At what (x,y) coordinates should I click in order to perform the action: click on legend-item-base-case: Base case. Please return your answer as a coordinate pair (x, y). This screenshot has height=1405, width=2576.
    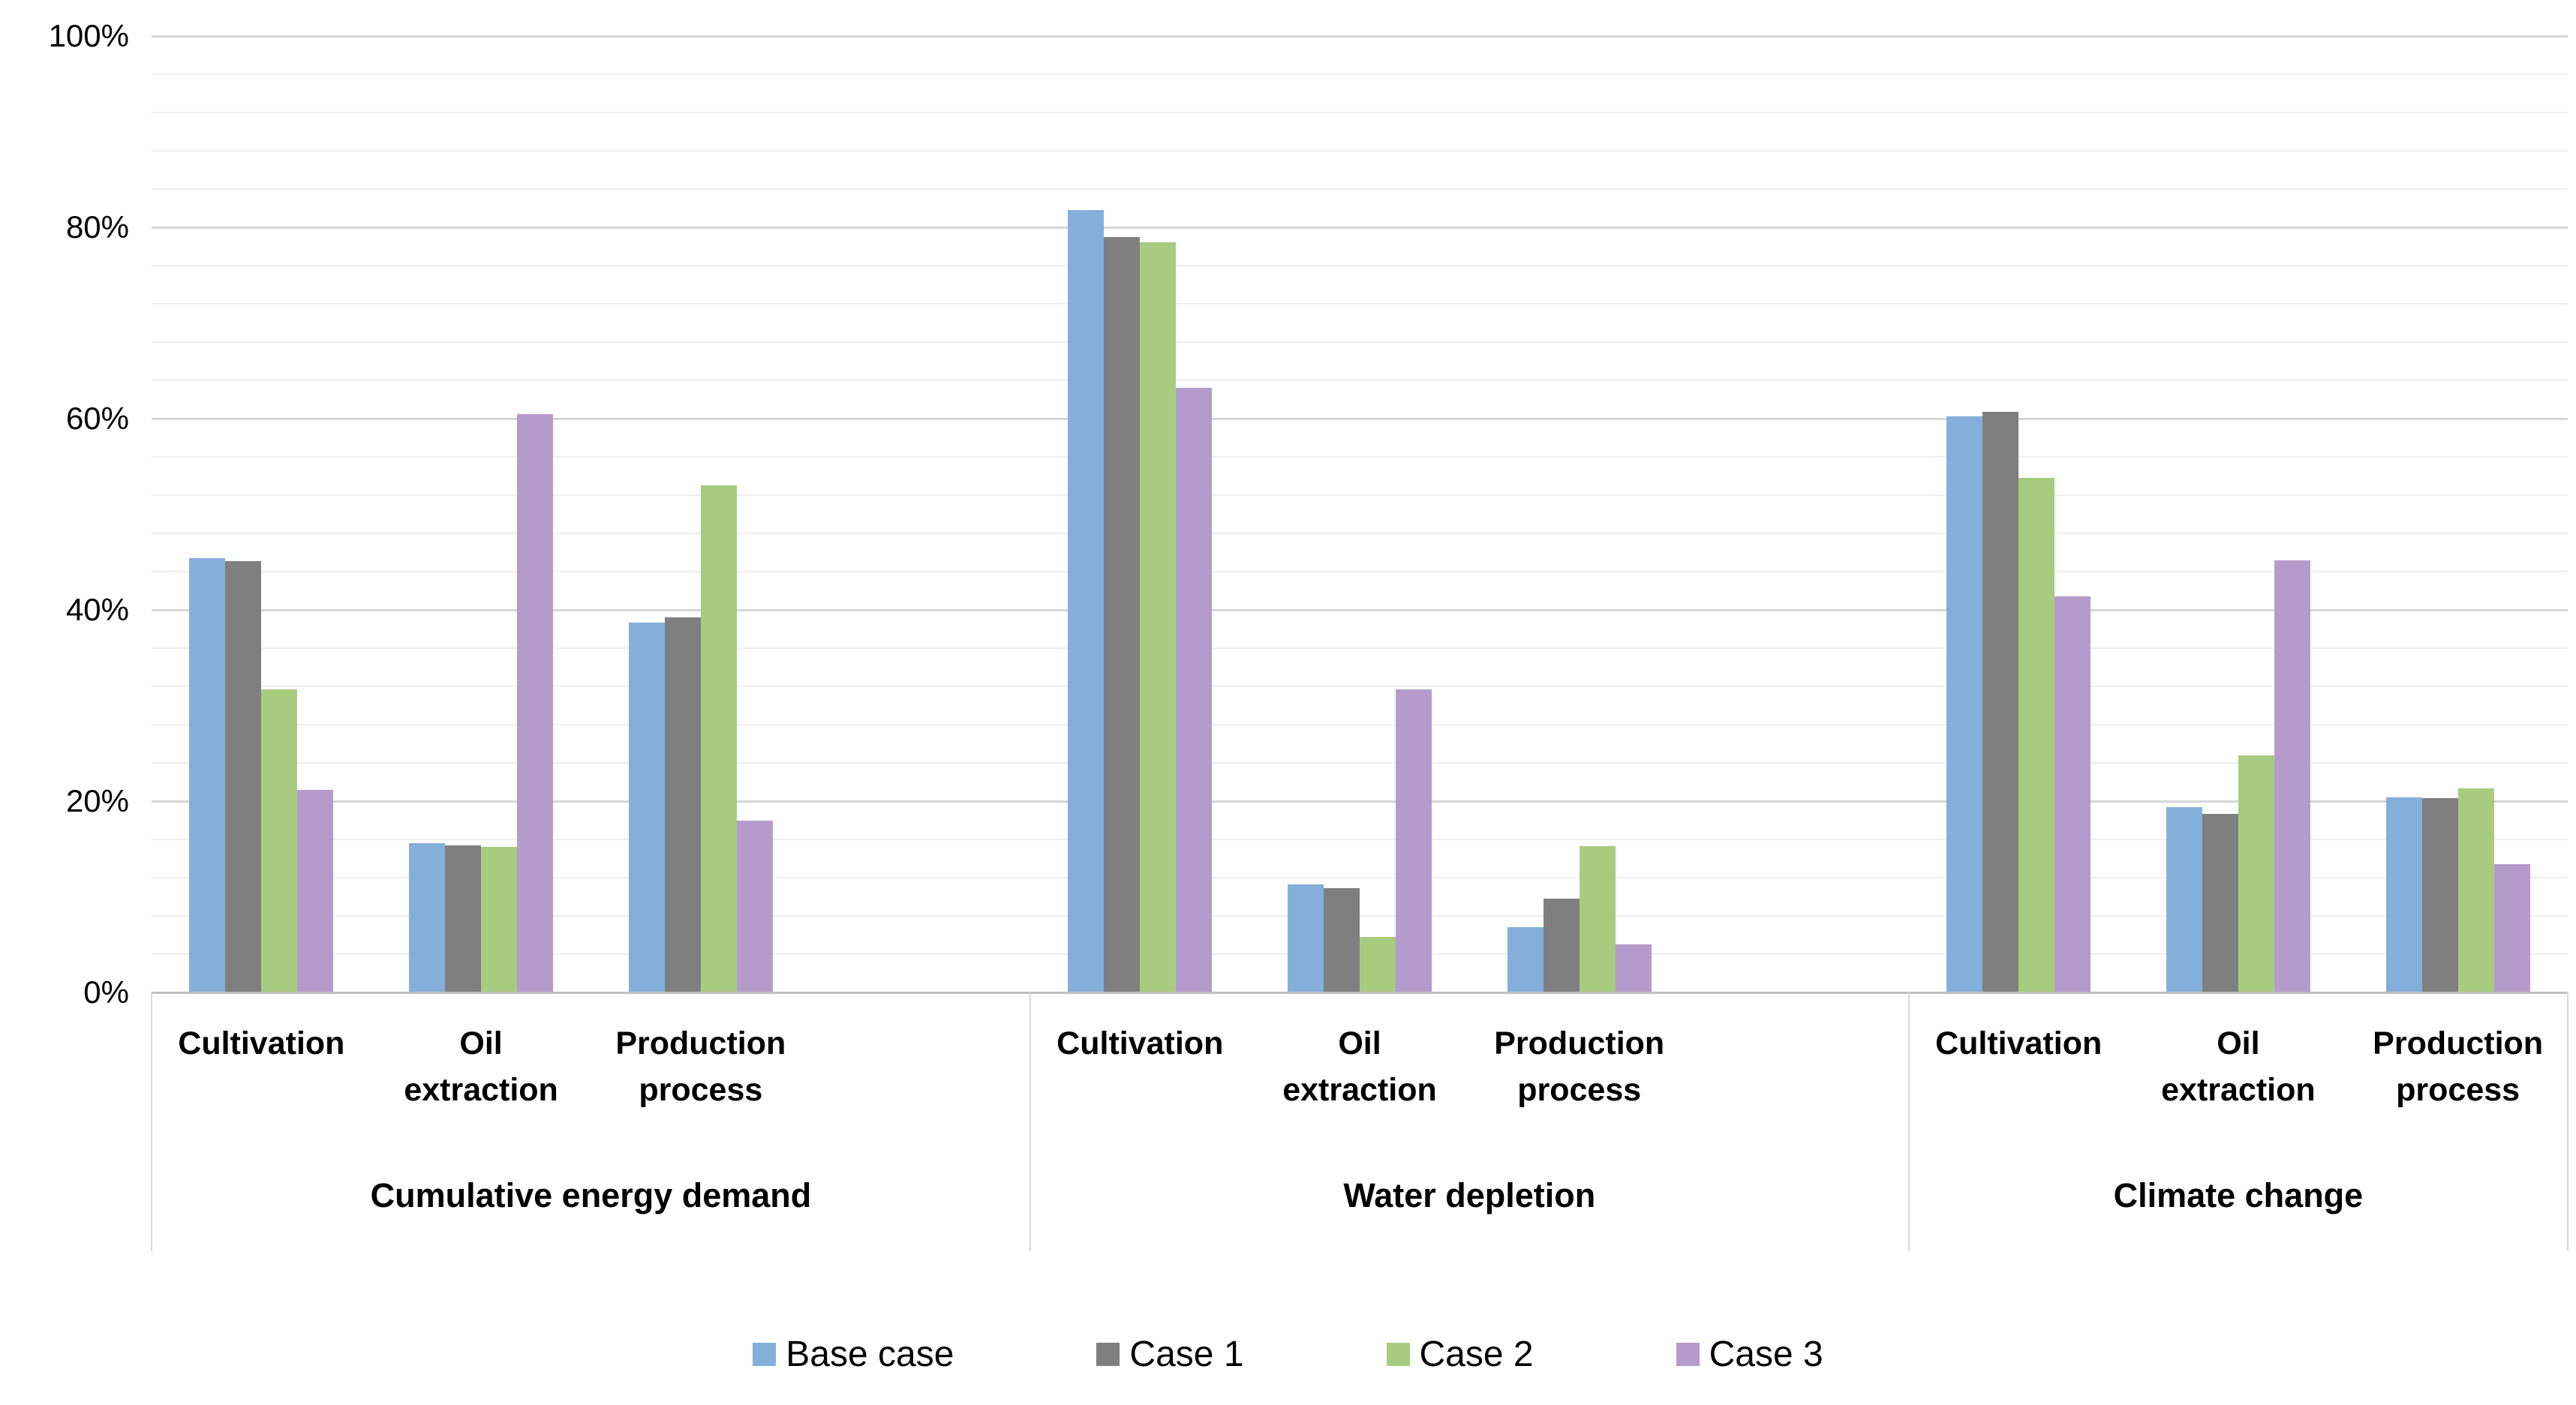
    Looking at the image, I should click on (853, 1354).